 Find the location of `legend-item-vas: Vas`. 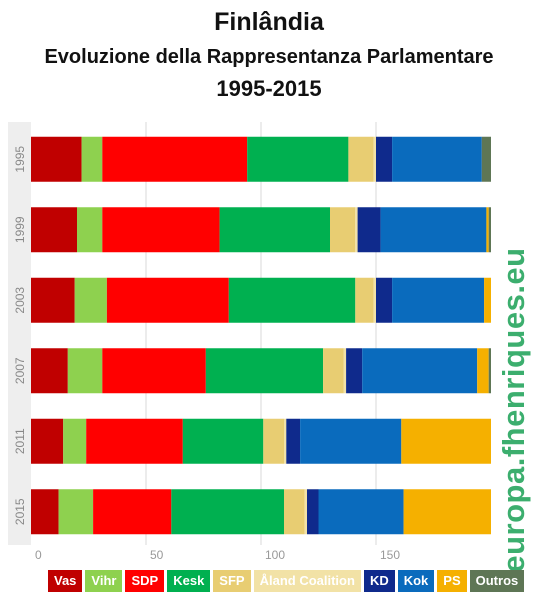

legend-item-vas: Vas is located at coordinates (65, 581).